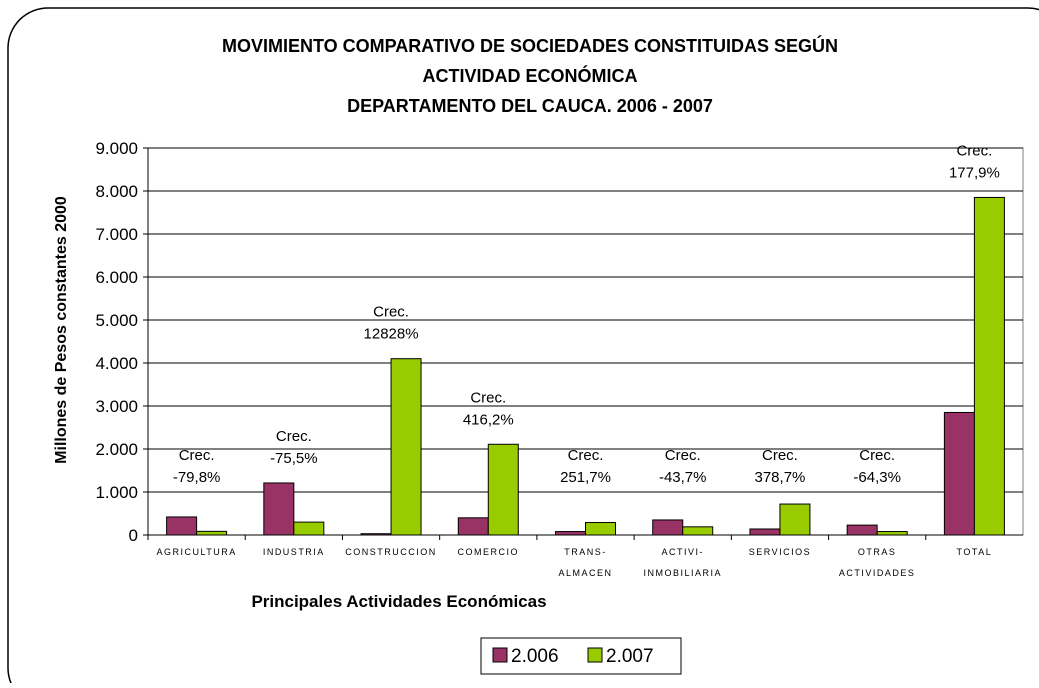 This screenshot has width=1039, height=688. I want to click on x-tick-label-line: COMERCIO, so click(489, 552).